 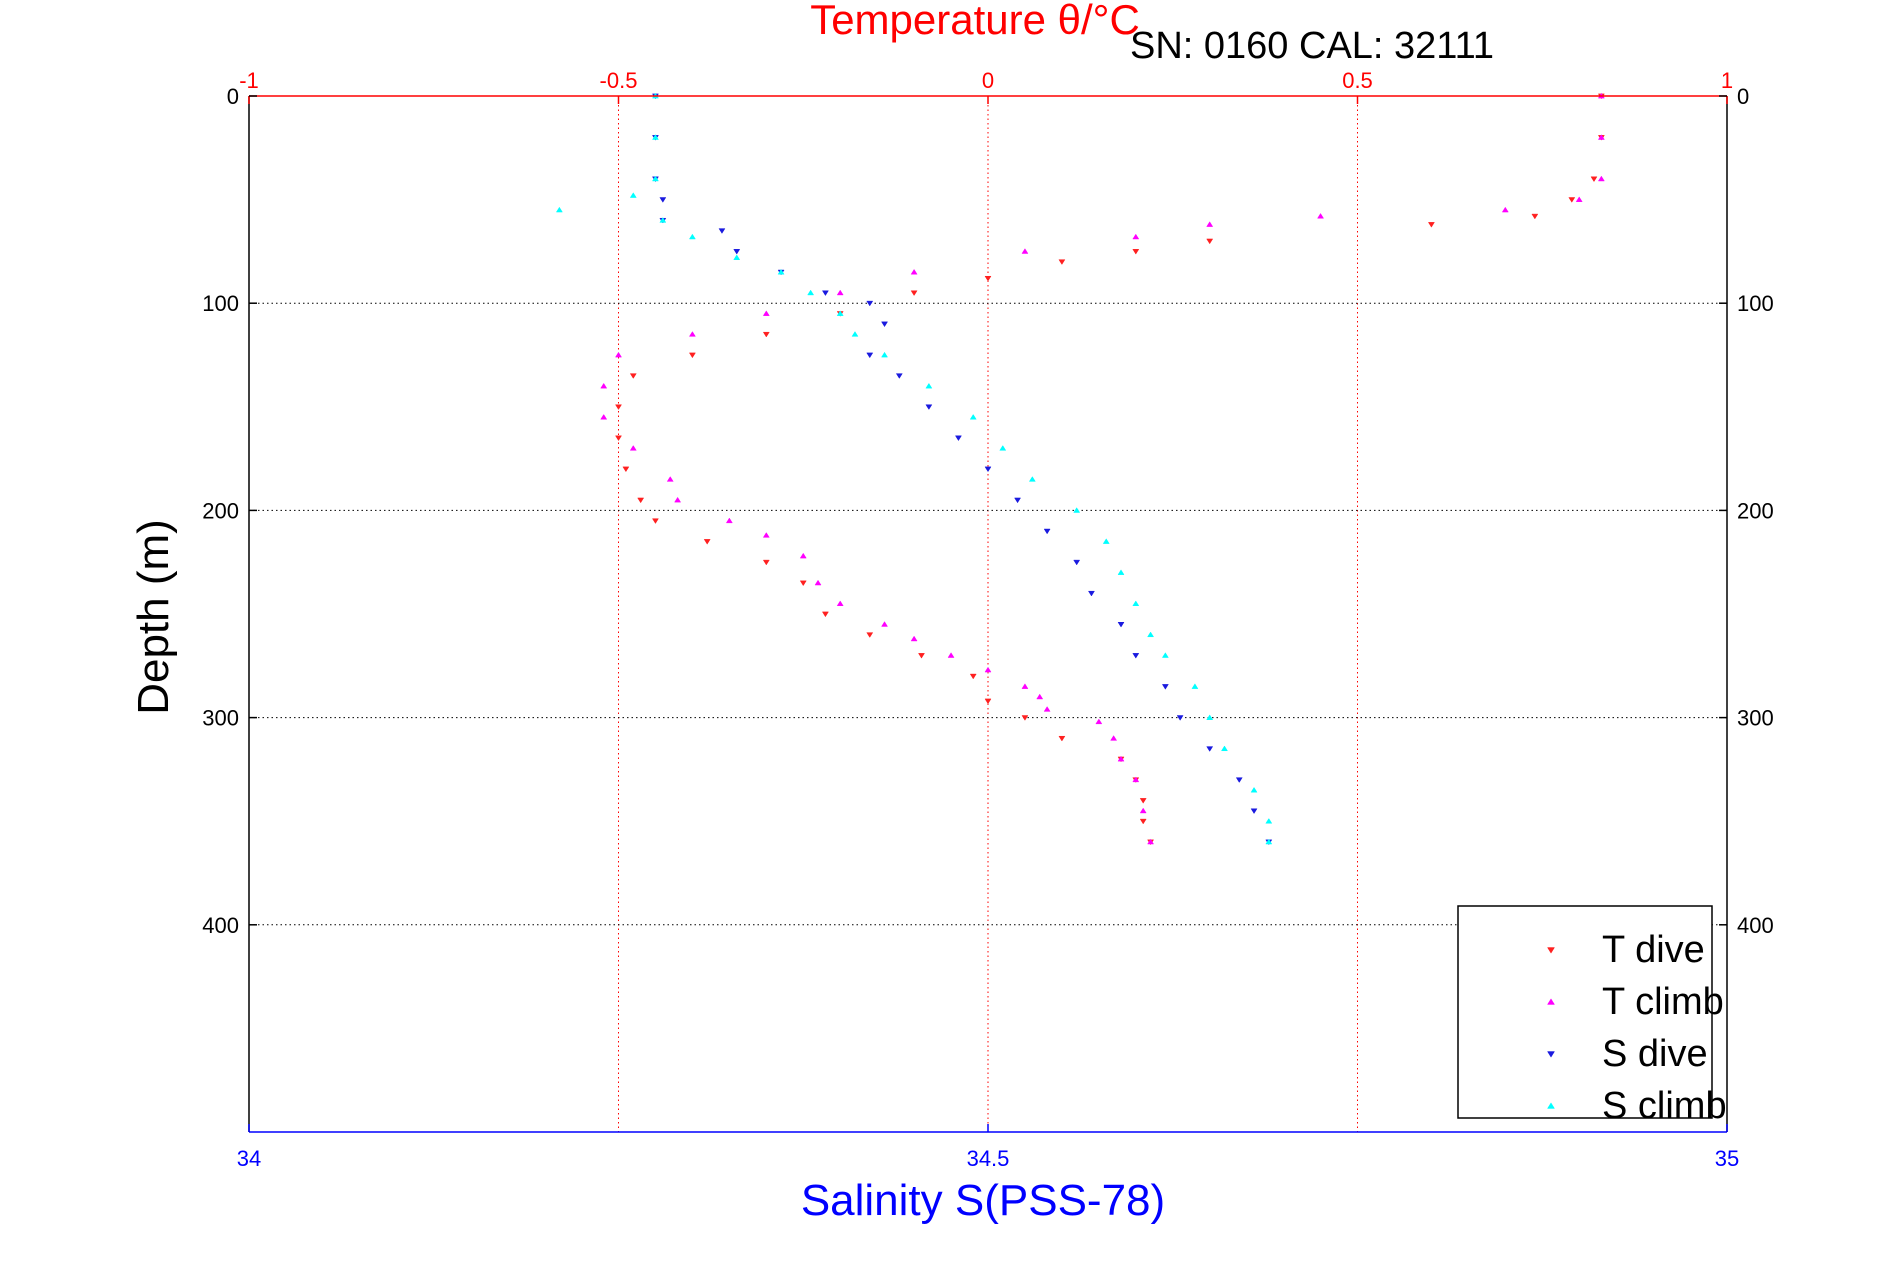 What do you see at coordinates (619, 80) in the screenshot?
I see `top-tick-label: -0.5` at bounding box center [619, 80].